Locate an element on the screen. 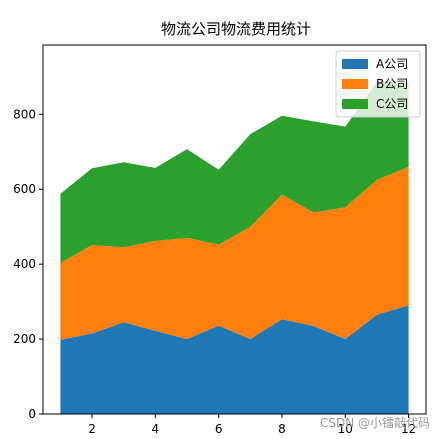 This screenshot has width=445, height=439. x-tick-label: 10 is located at coordinates (345, 429).